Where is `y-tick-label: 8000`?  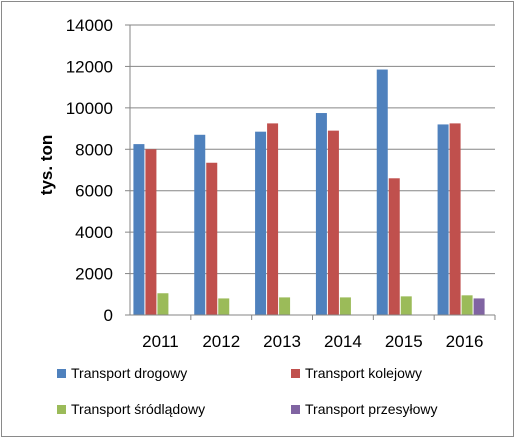
y-tick-label: 8000 is located at coordinates (94, 149).